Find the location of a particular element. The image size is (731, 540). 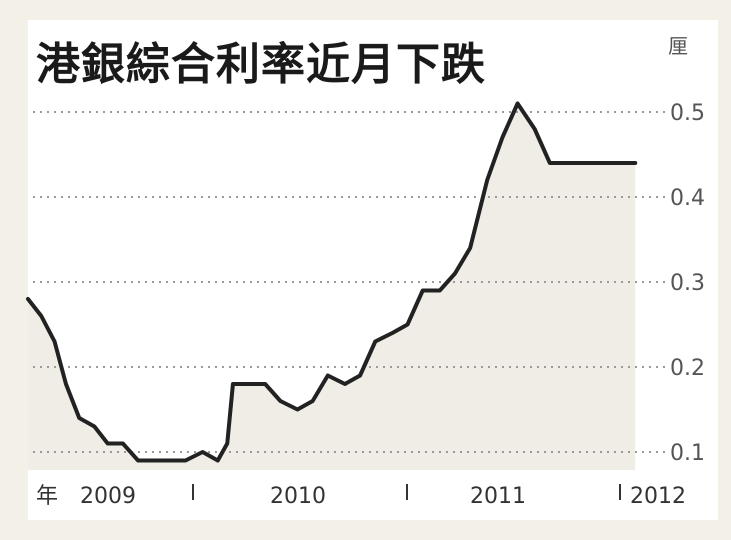

y-unit-label: 厘 is located at coordinates (678, 46).